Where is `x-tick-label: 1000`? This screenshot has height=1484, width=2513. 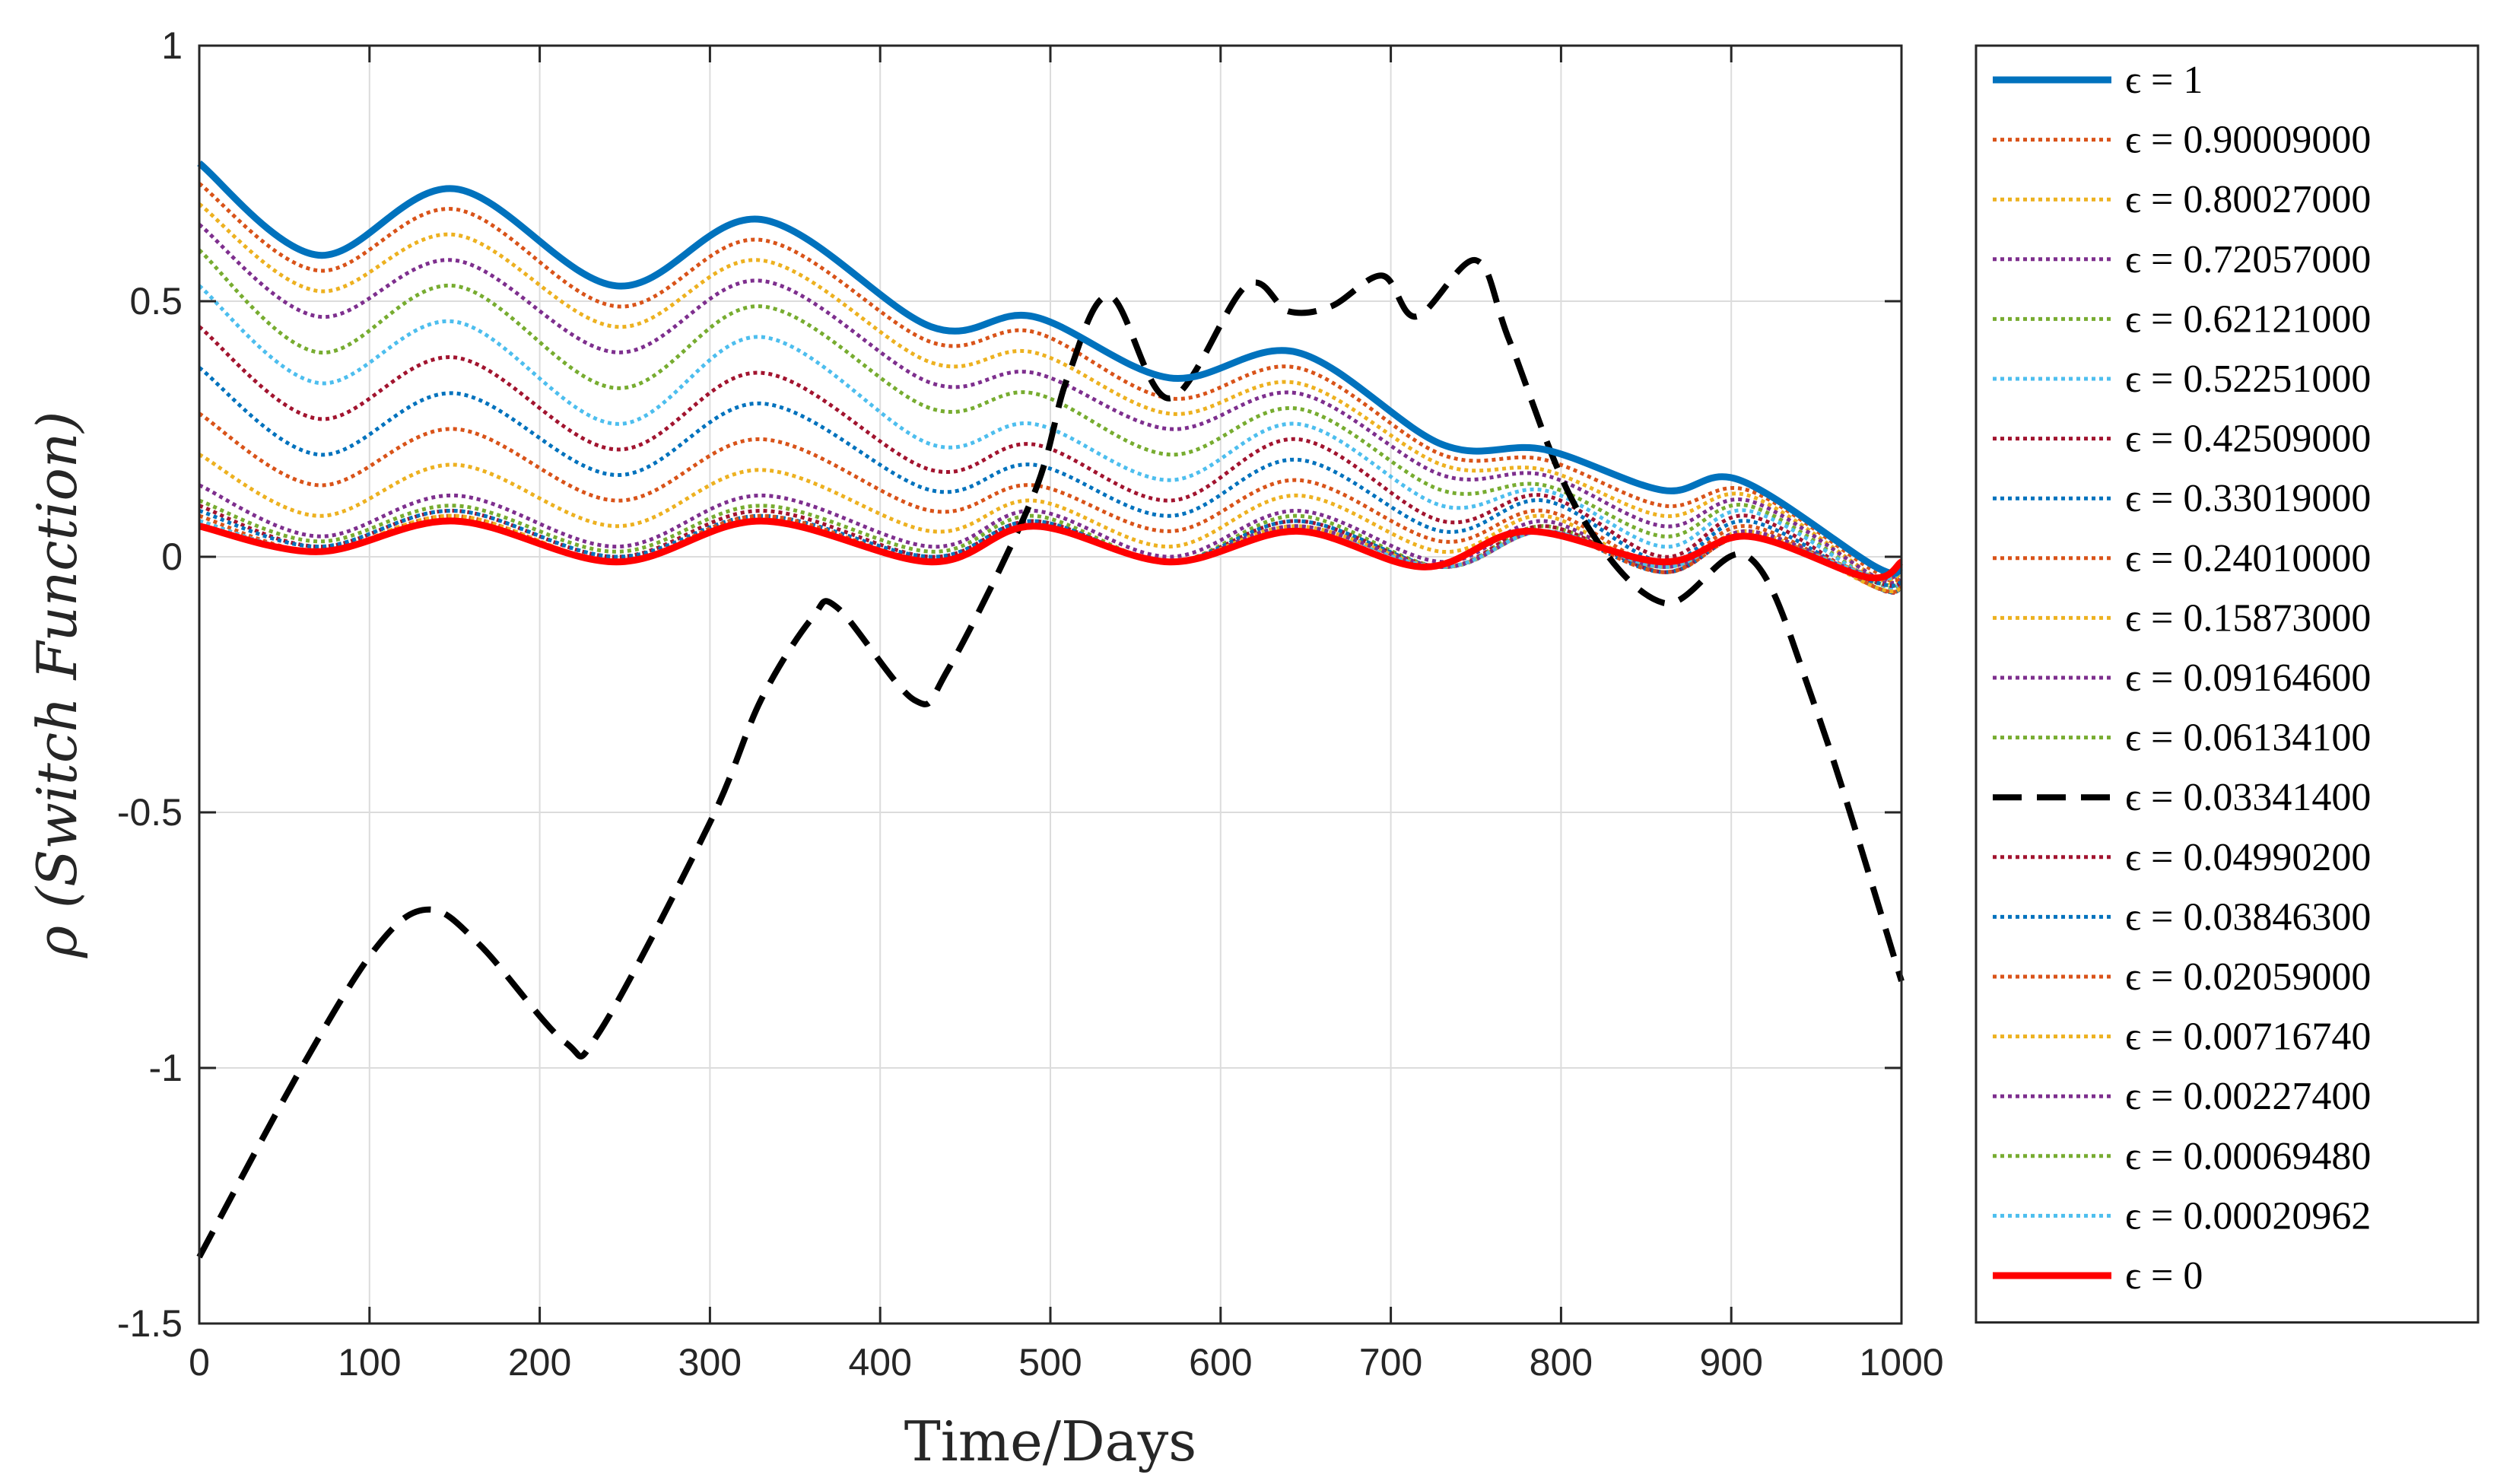 x-tick-label: 1000 is located at coordinates (1901, 1362).